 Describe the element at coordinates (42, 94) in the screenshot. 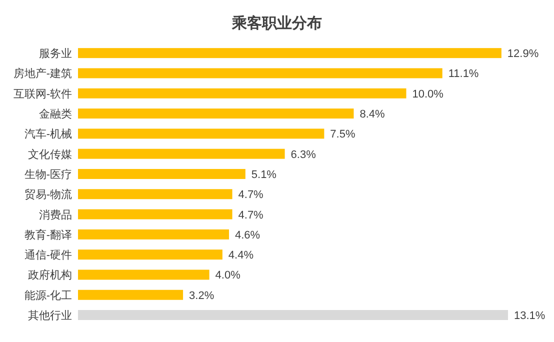

I see `y-tick-label: 互联网-软件` at that location.